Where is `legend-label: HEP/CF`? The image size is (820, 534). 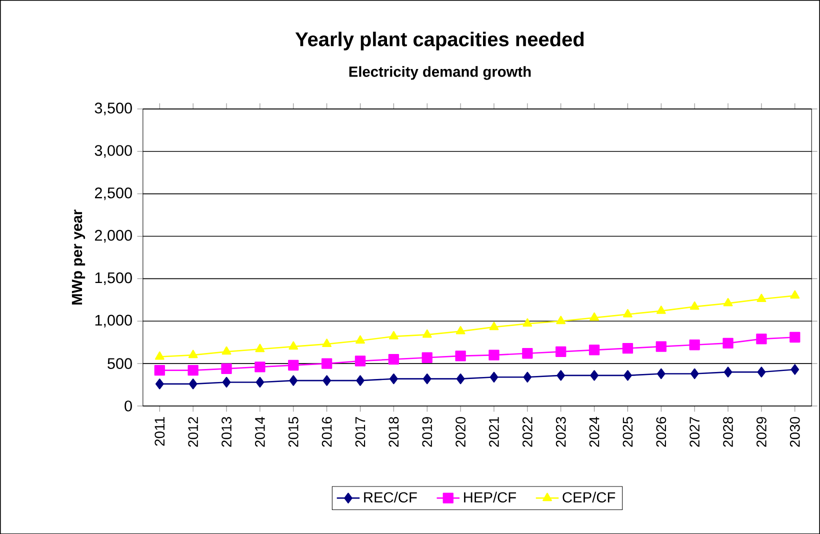
legend-label: HEP/CF is located at coordinates (490, 497).